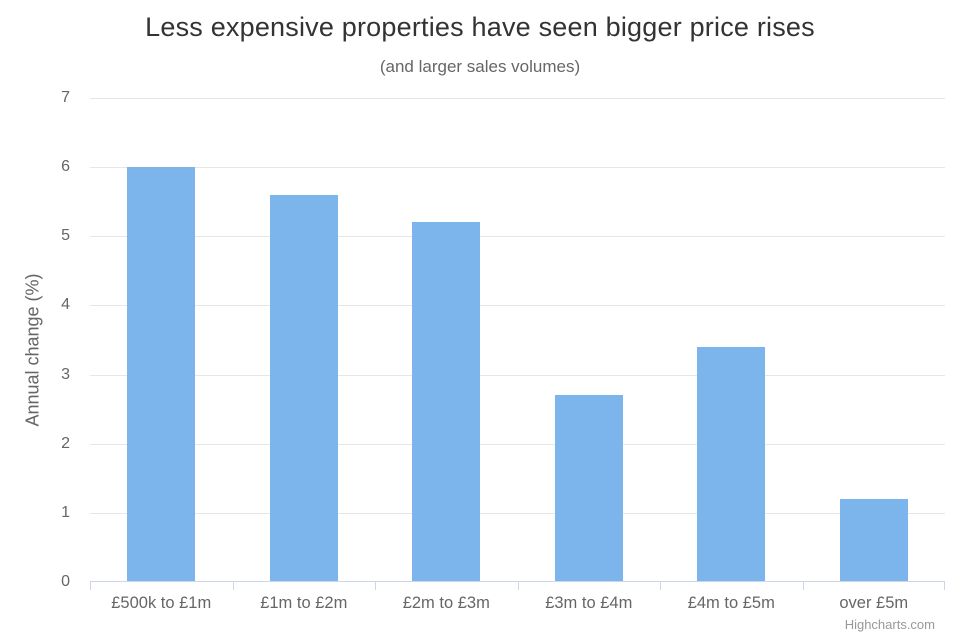 The width and height of the screenshot is (960, 640). Describe the element at coordinates (65, 443) in the screenshot. I see `y-axis-label: 2` at that location.